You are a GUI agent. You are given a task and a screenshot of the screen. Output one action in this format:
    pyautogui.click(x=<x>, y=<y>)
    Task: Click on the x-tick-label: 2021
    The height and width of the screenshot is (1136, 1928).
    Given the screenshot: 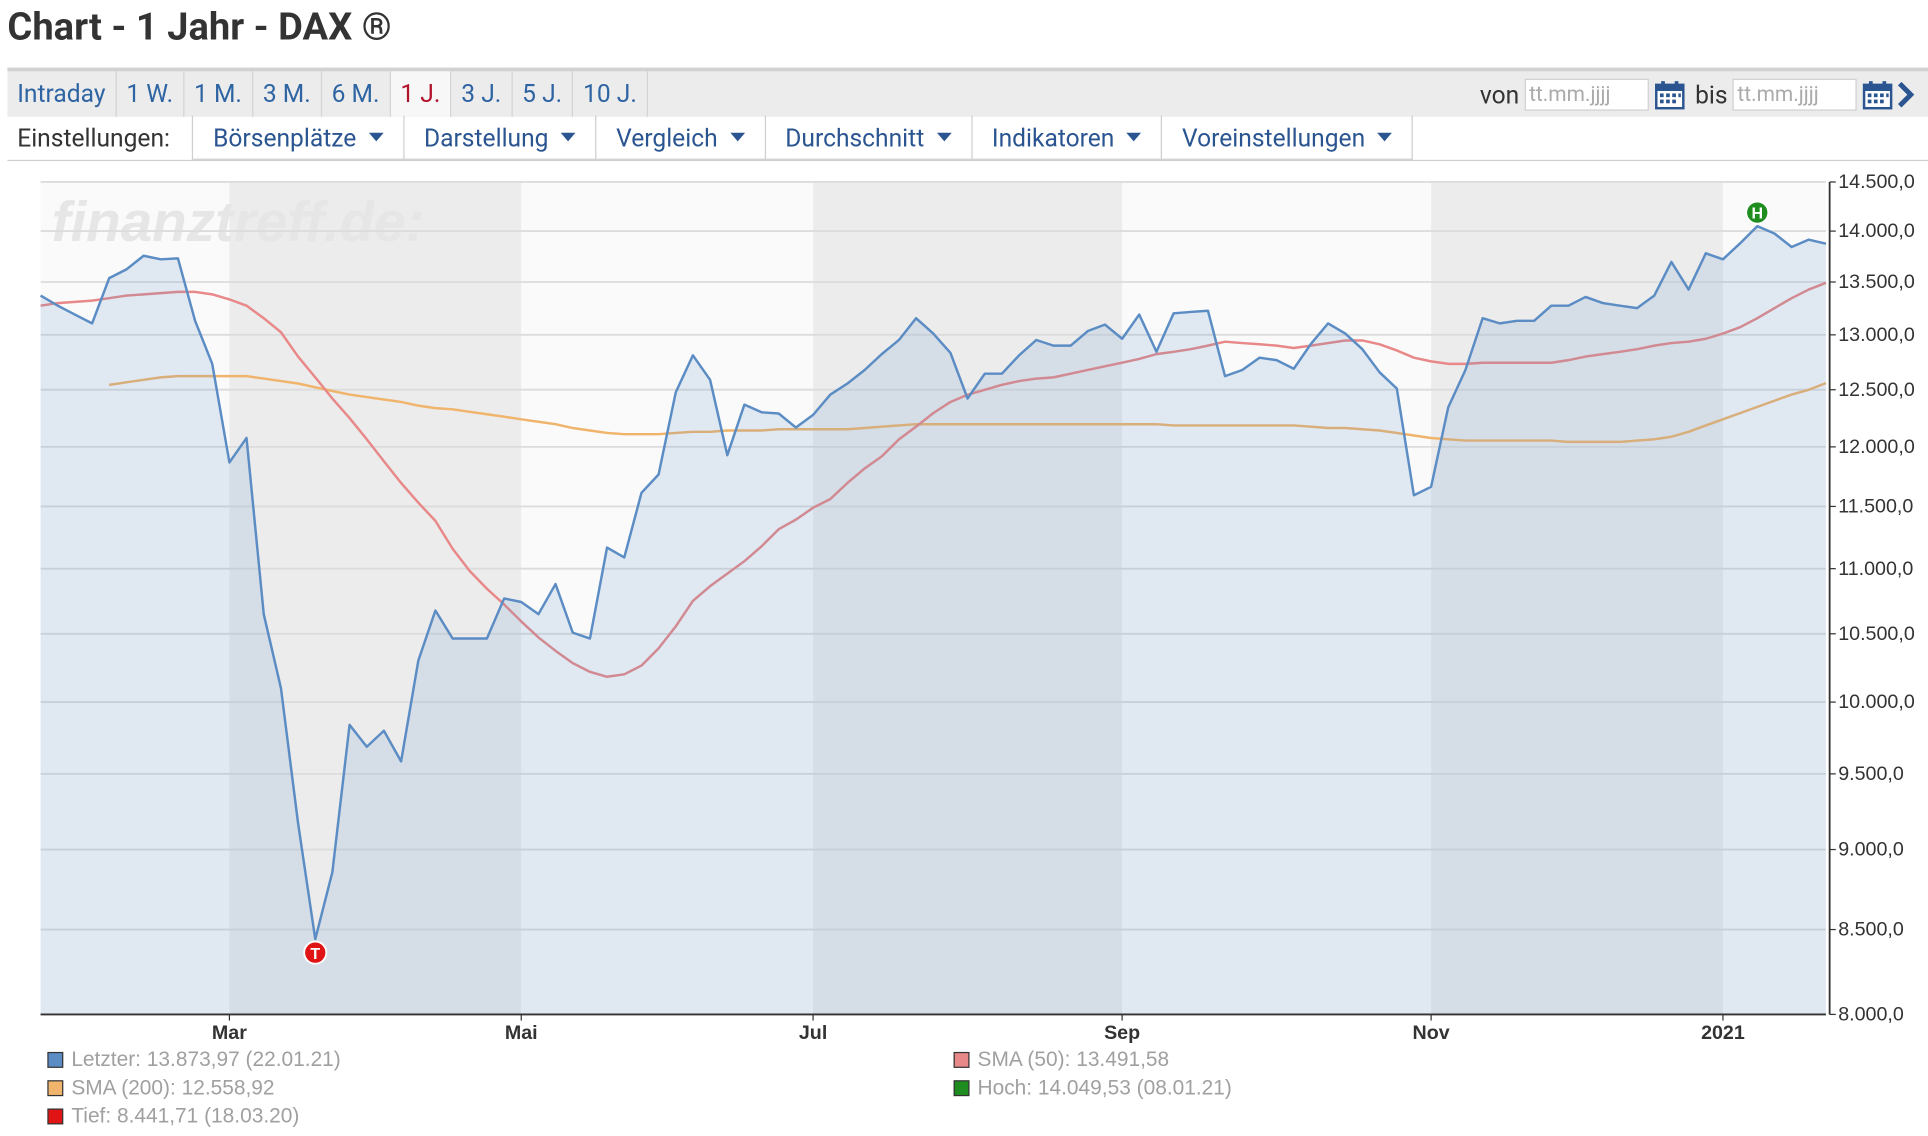 What is the action you would take?
    pyautogui.click(x=1723, y=1033)
    